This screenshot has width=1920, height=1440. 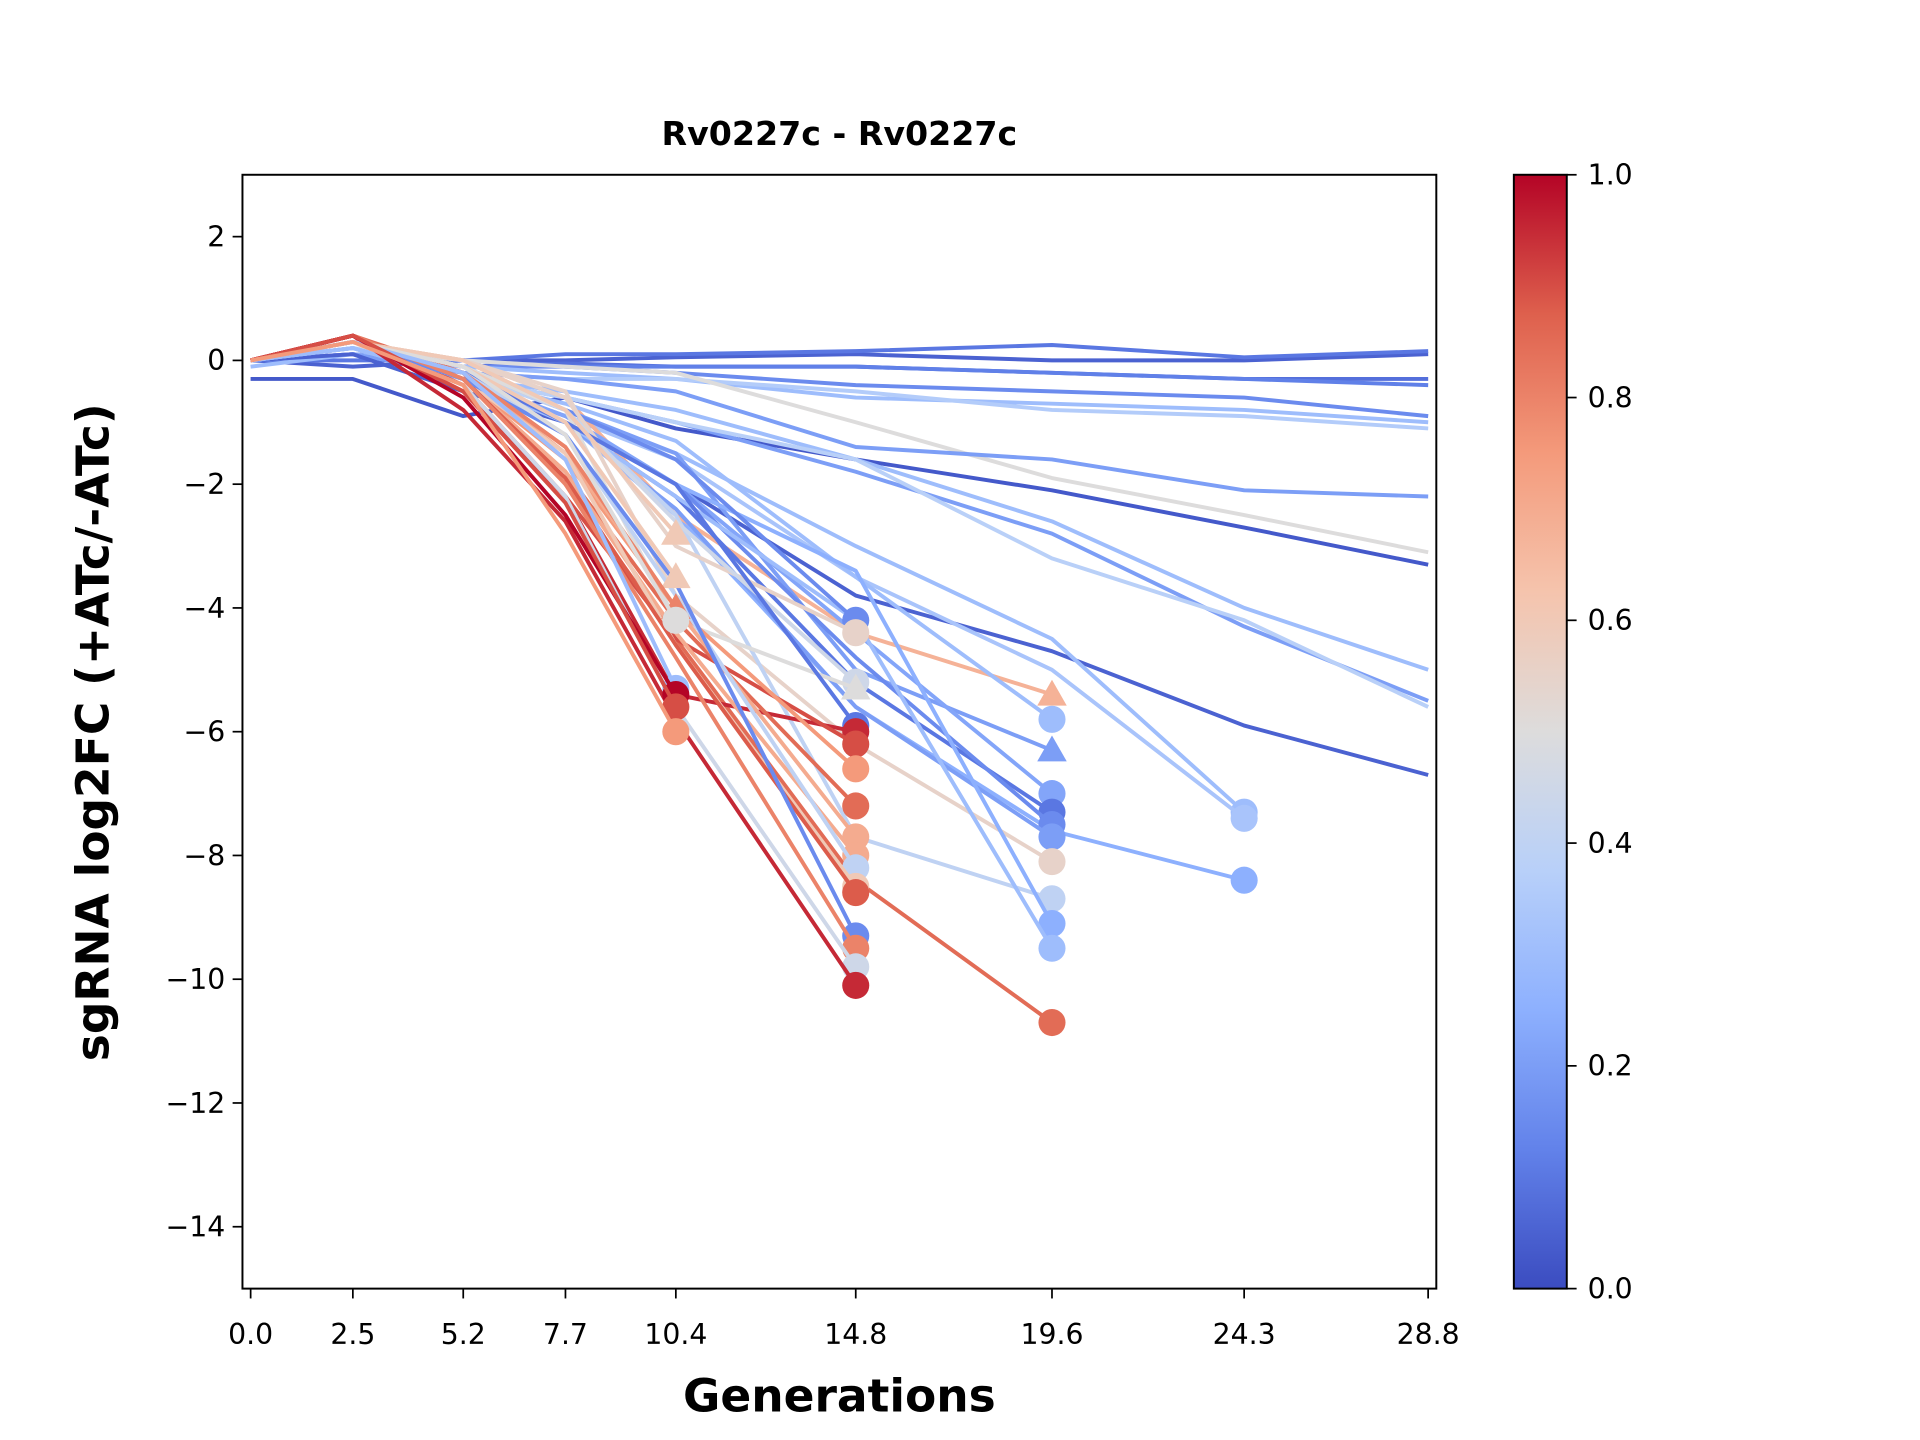 What do you see at coordinates (1610, 620) in the screenshot?
I see `colorbar-tick-label: 0.6` at bounding box center [1610, 620].